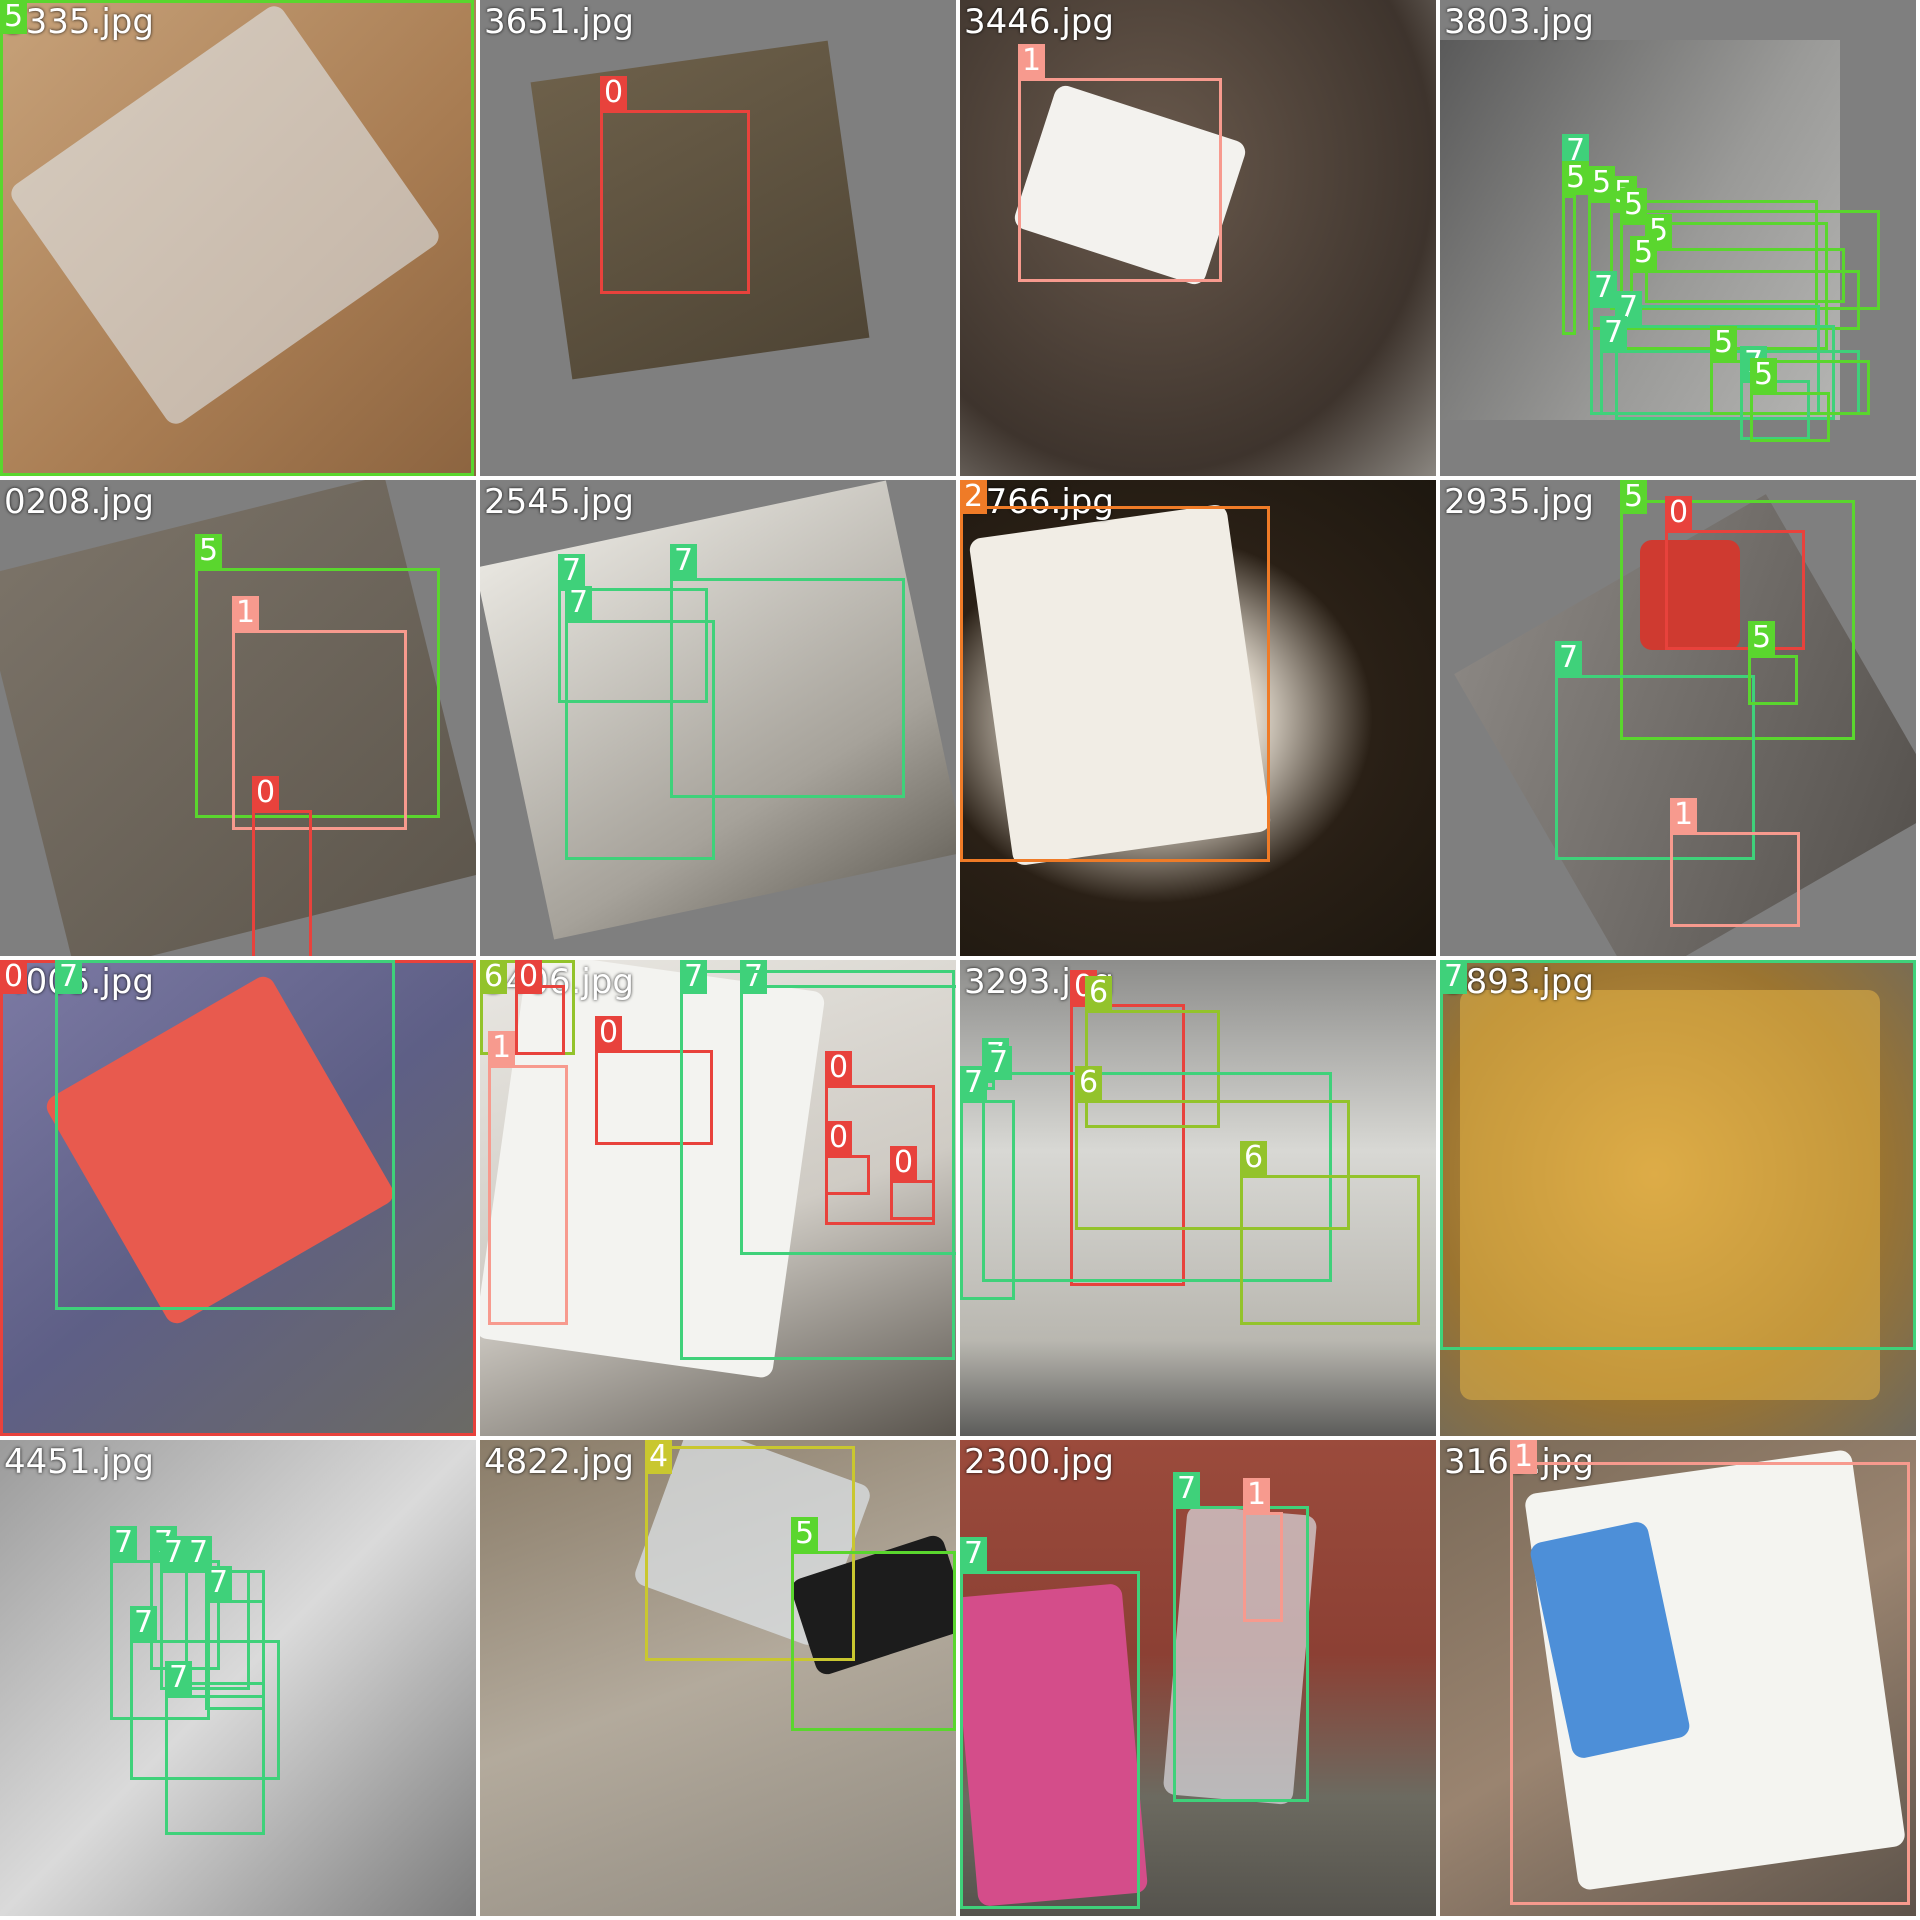 This screenshot has width=1920, height=1920. I want to click on tile-filename: 4822.jpg, so click(559, 1462).